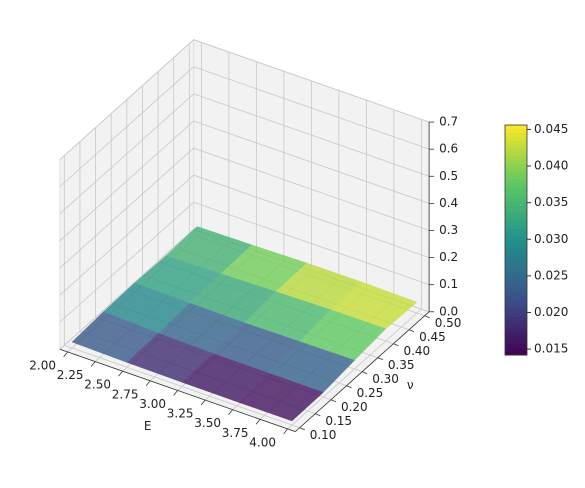 This screenshot has width=585, height=488. I want to click on y-tick-label: 0.40, so click(416, 351).